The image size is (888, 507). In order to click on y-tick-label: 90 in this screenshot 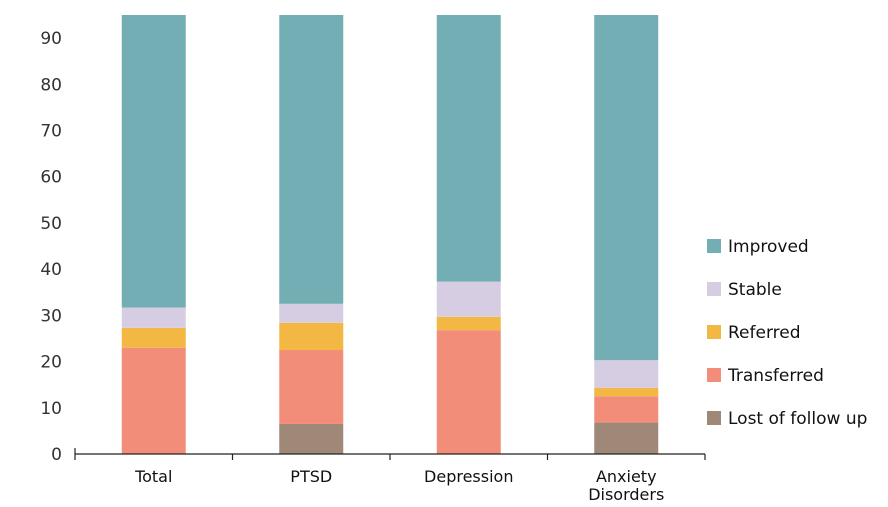, I will do `click(51, 39)`.